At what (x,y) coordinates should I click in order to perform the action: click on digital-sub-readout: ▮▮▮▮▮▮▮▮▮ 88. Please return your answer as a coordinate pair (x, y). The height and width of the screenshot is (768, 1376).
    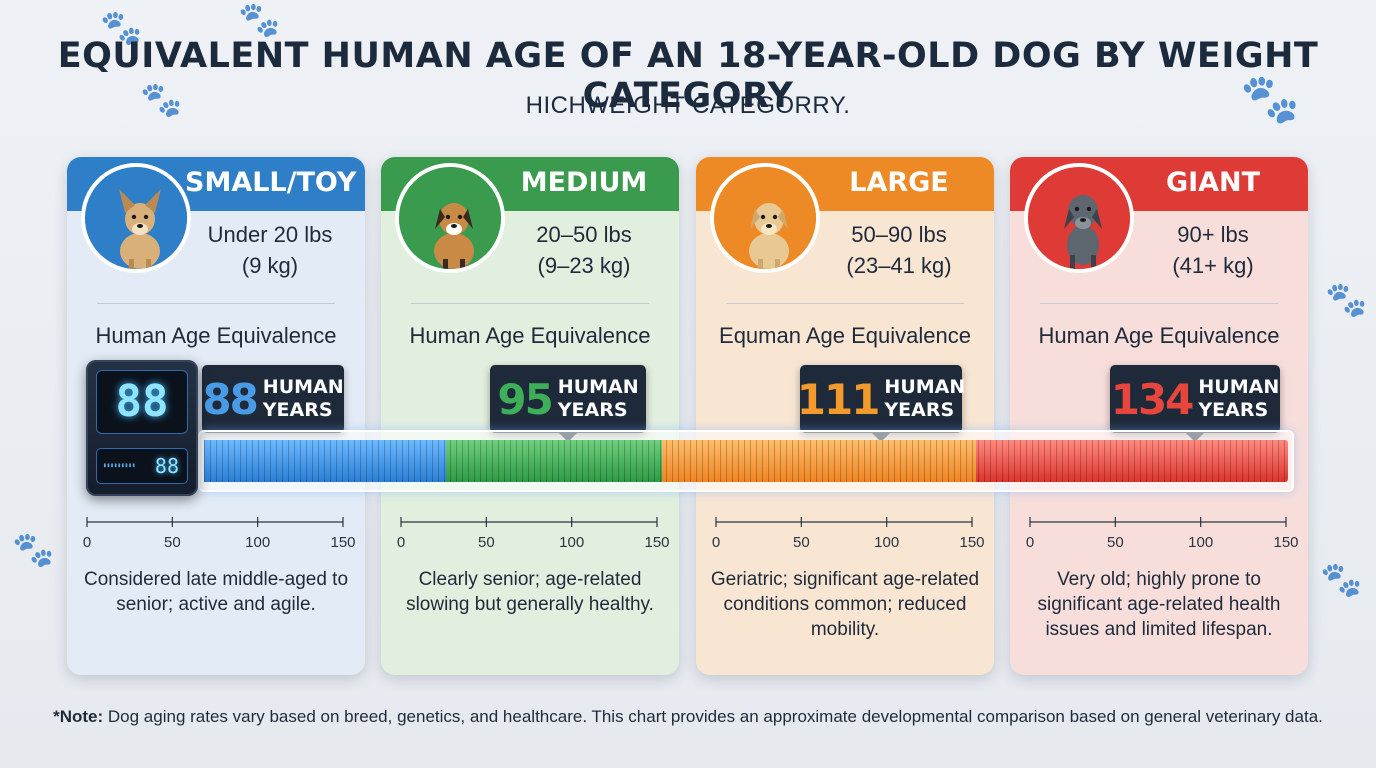
    Looking at the image, I should click on (142, 466).